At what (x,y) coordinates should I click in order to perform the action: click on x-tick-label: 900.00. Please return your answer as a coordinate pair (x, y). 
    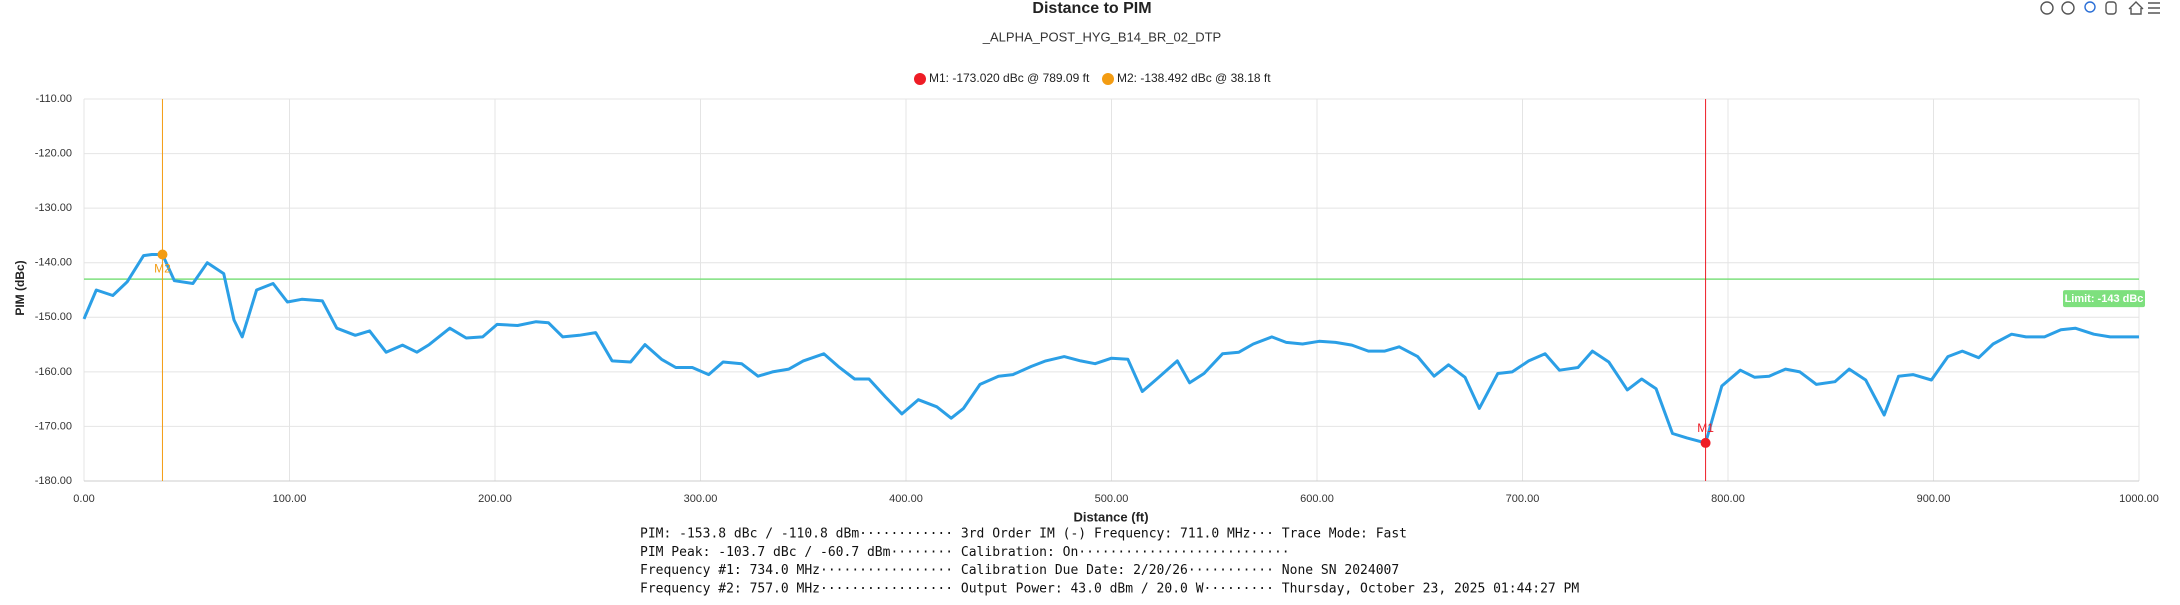
    Looking at the image, I should click on (1934, 499).